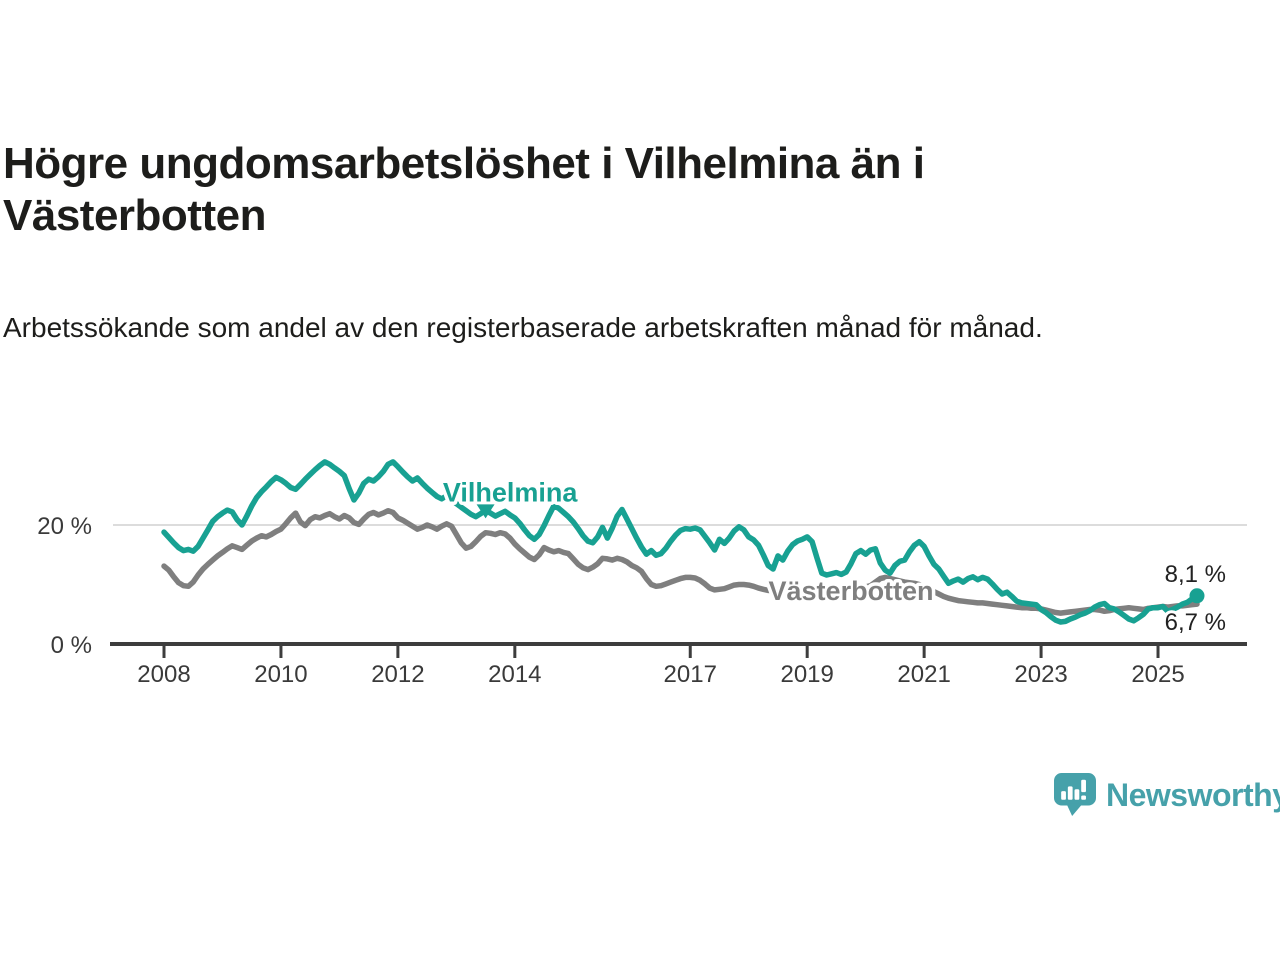 This screenshot has height=960, width=1280. Describe the element at coordinates (851, 591) in the screenshot. I see `series-label-västerbotten: Västerbotten` at that location.